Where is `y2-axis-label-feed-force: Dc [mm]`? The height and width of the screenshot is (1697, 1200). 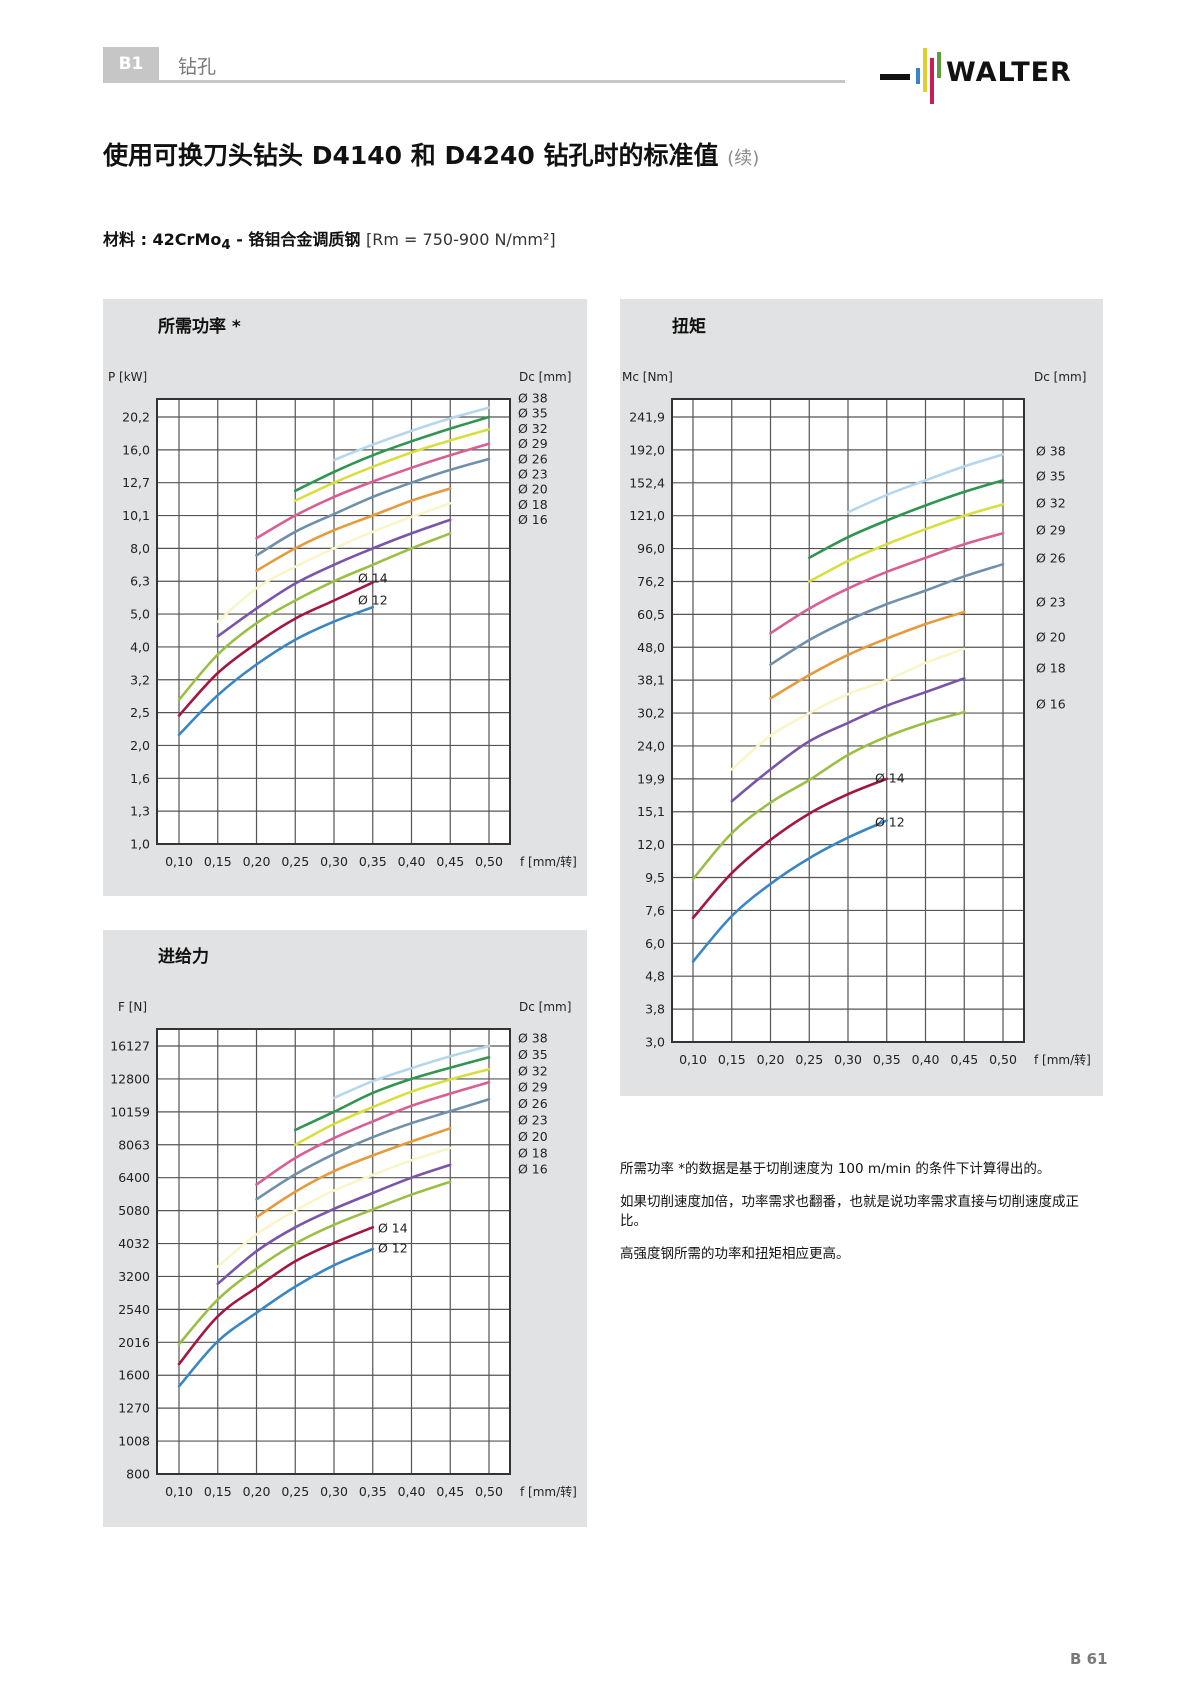
y2-axis-label-feed-force: Dc [mm] is located at coordinates (545, 1007).